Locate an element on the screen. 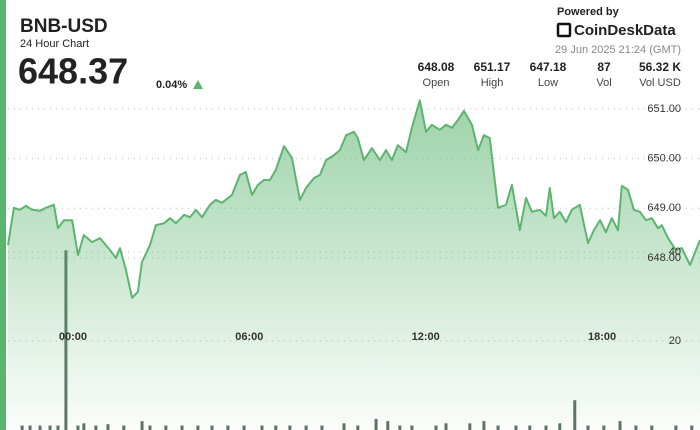 This screenshot has width=700, height=430. stat-value: 651.17 is located at coordinates (492, 67).